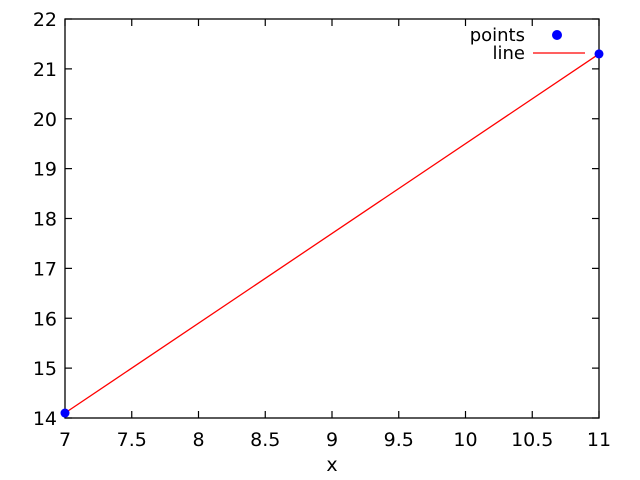  What do you see at coordinates (45, 120) in the screenshot?
I see `y-tick-label: 20` at bounding box center [45, 120].